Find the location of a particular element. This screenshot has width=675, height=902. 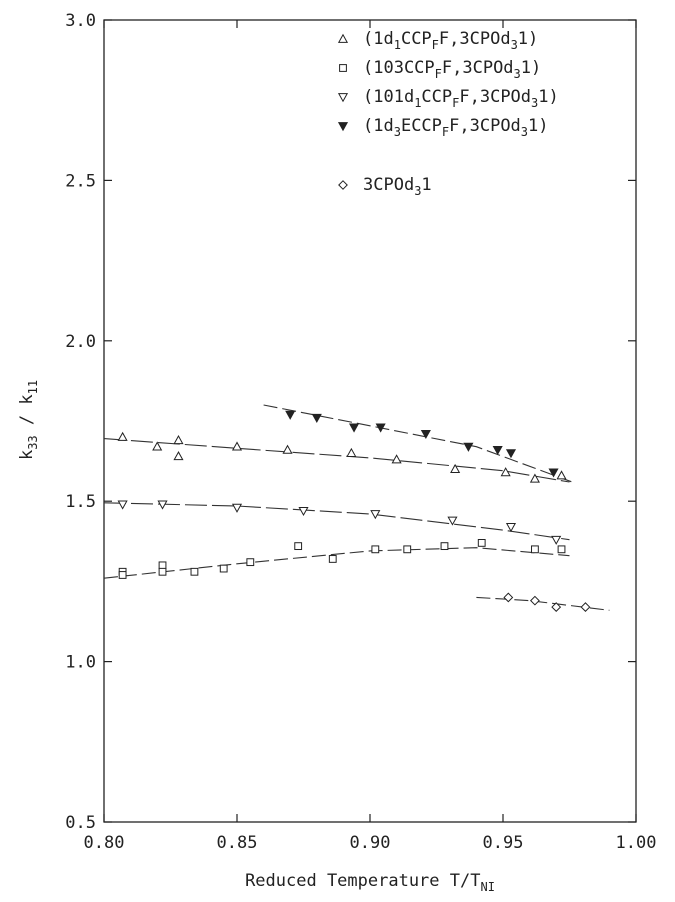

y-tick-label: 3.0 is located at coordinates (80, 21).